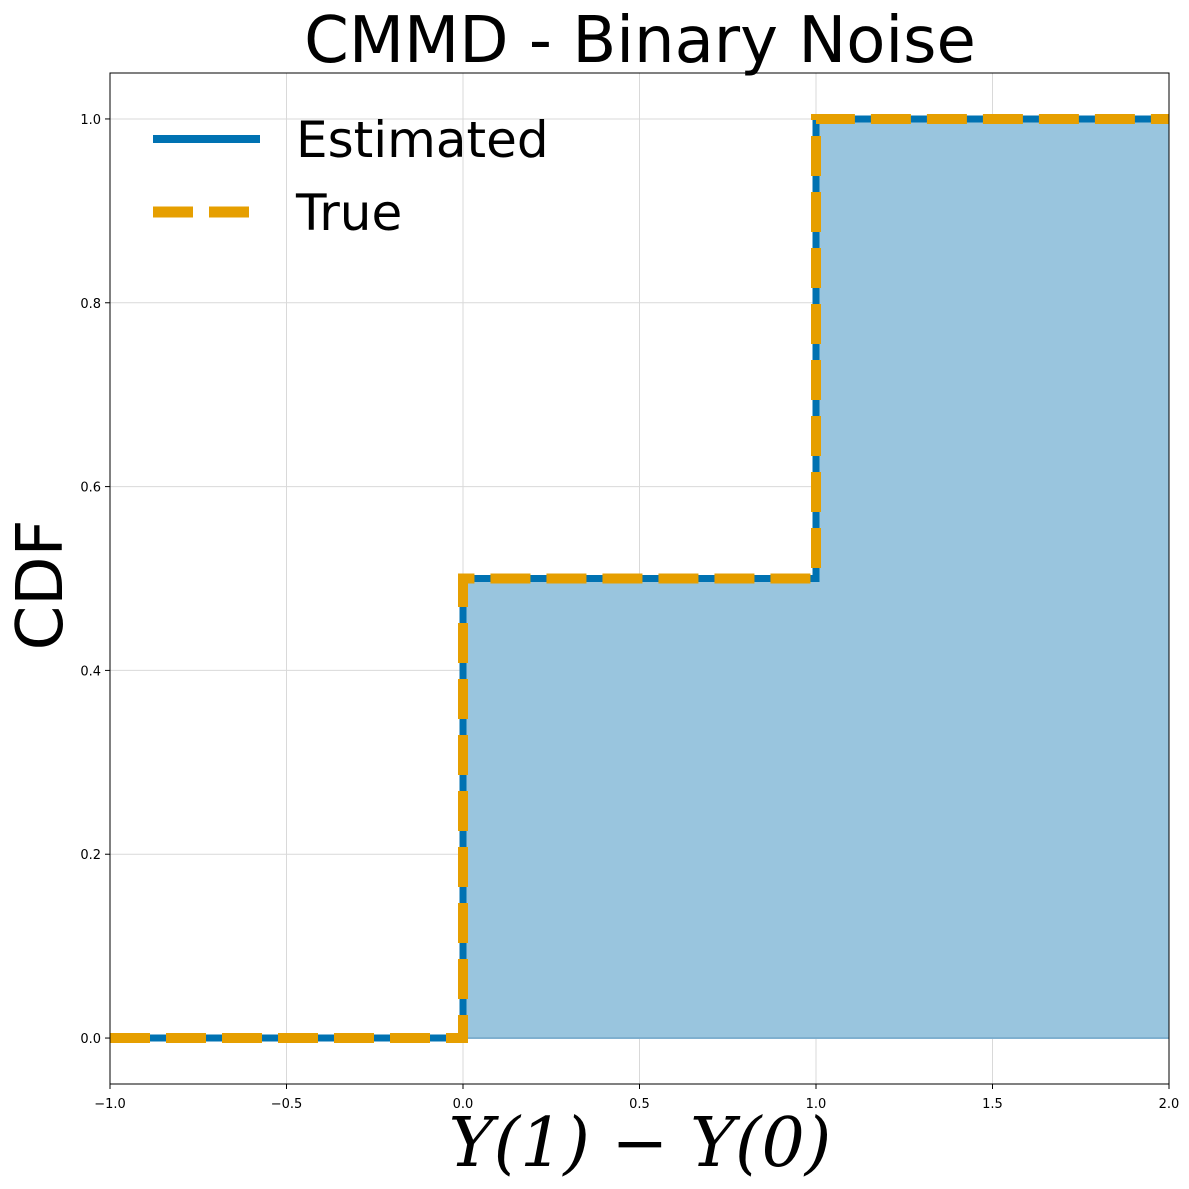 Image resolution: width=1189 pixels, height=1189 pixels. I want to click on x-tick-label: 1.0, so click(816, 1104).